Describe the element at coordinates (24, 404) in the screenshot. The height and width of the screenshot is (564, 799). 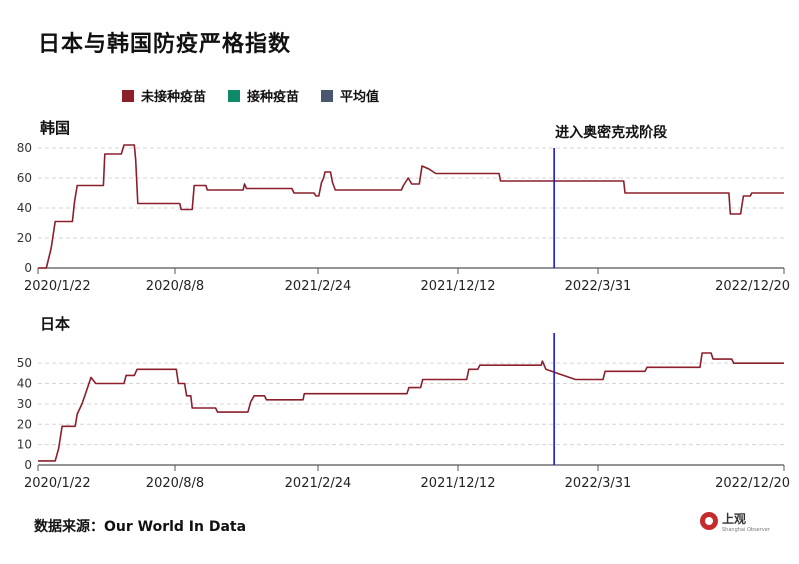
I see `y-tick-label: 30` at that location.